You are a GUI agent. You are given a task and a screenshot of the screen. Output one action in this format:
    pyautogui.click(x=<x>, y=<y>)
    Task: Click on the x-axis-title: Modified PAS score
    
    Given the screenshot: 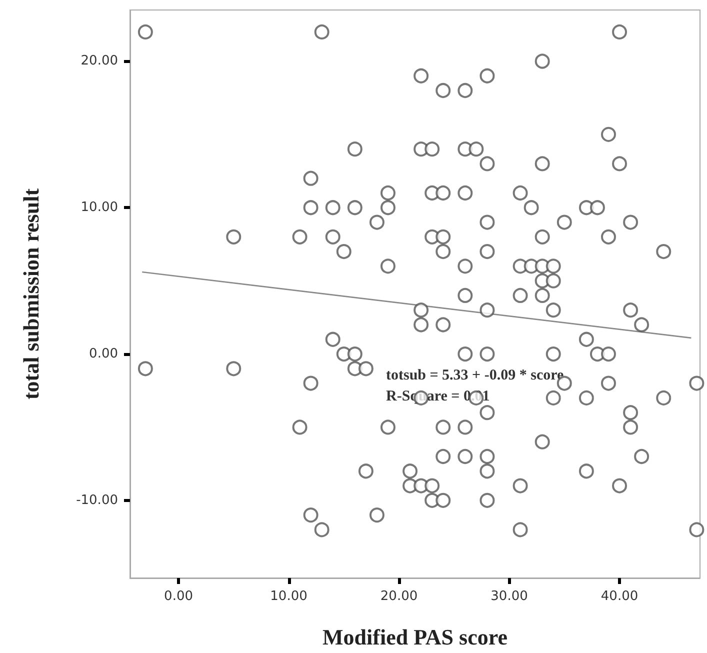 What is the action you would take?
    pyautogui.click(x=415, y=637)
    